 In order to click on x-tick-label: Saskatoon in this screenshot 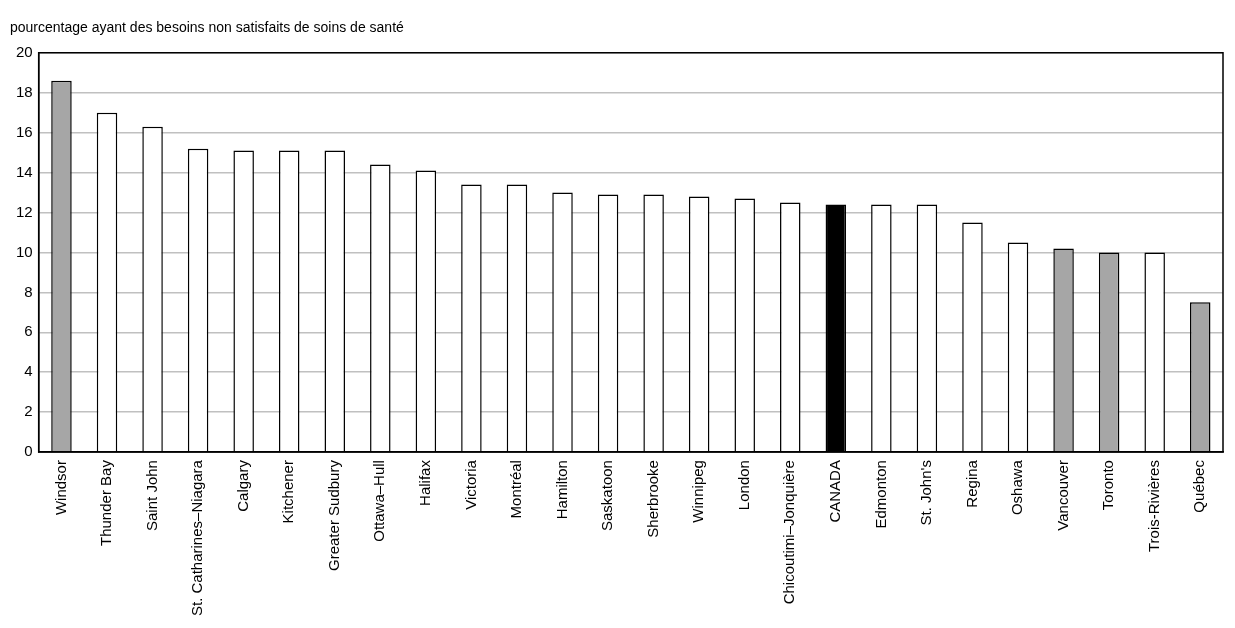, I will do `click(607, 495)`.